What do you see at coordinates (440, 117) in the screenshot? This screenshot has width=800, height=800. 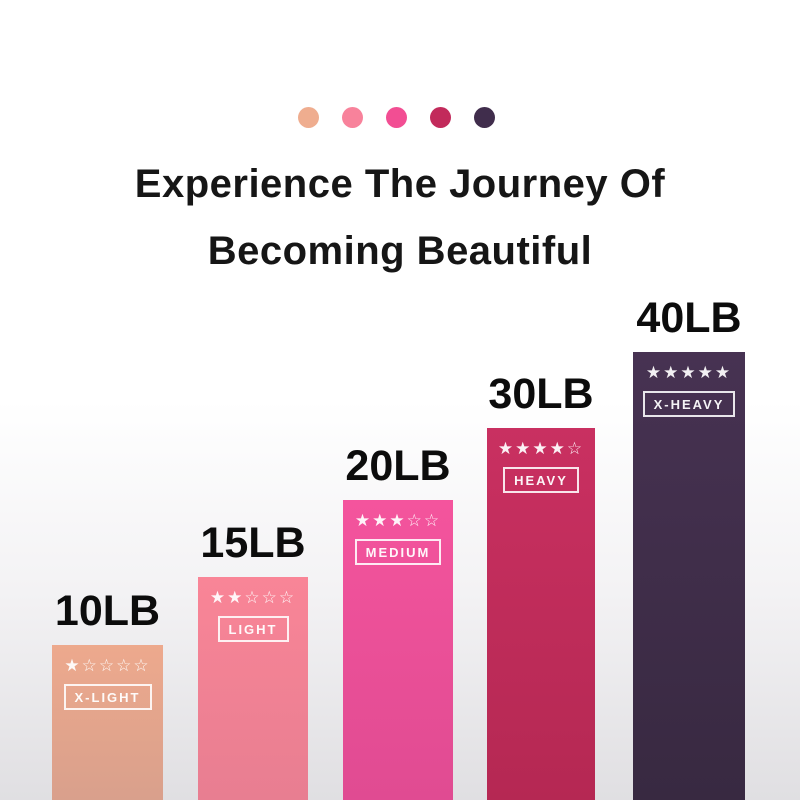 I see `color-dot-heavy` at bounding box center [440, 117].